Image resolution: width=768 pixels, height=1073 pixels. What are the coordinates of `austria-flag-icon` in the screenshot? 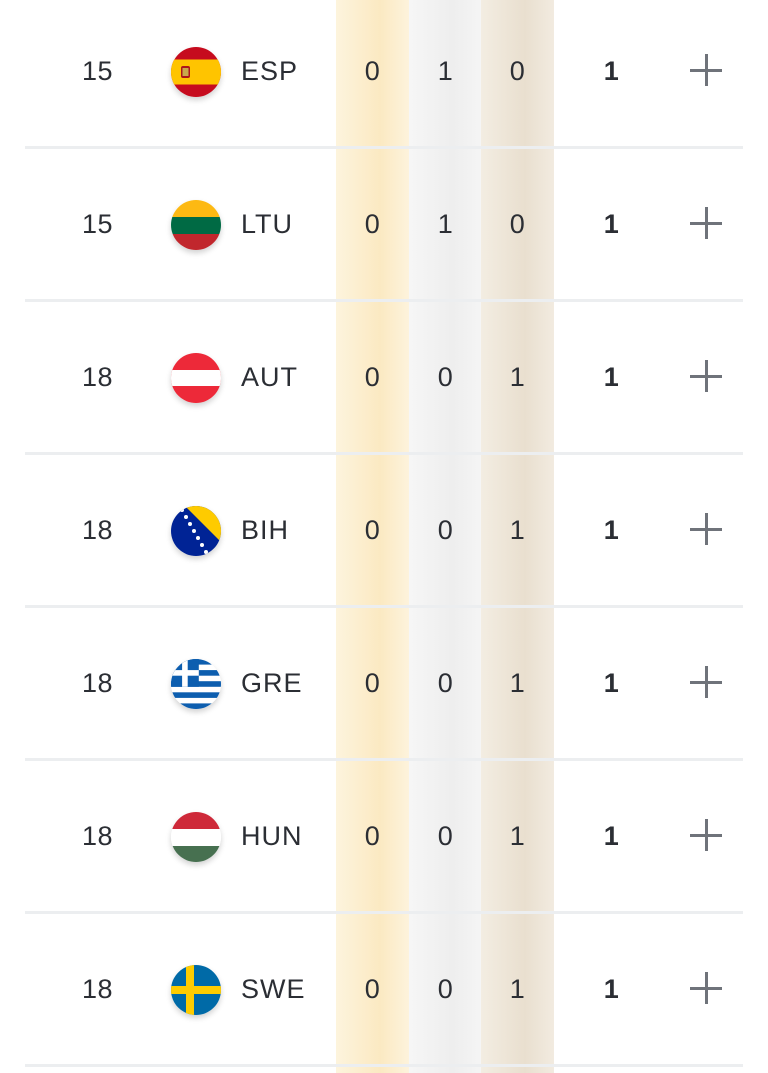 It's located at (196, 378).